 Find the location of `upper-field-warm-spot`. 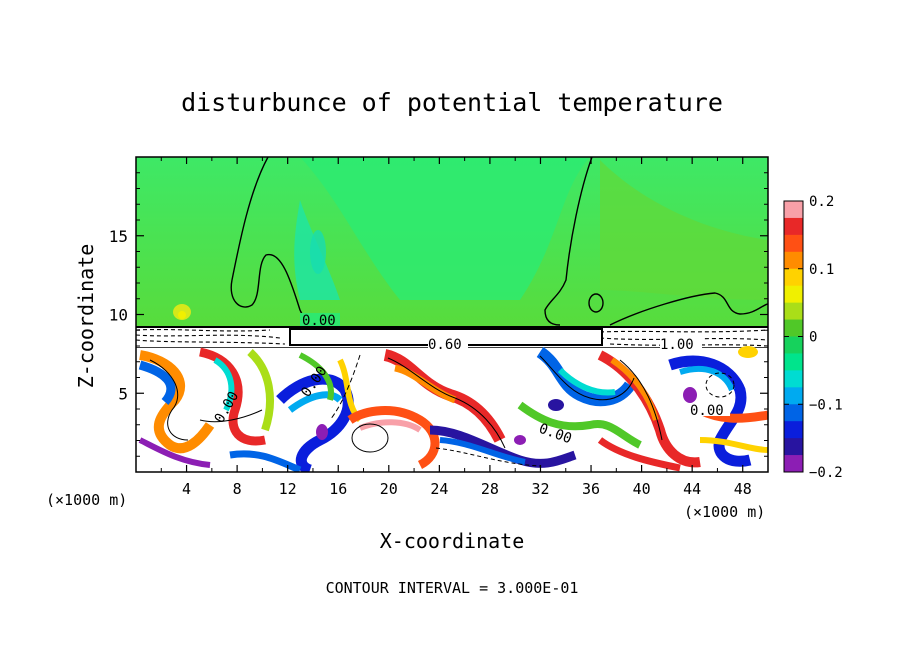

upper-field-warm-spot is located at coordinates (182, 315).